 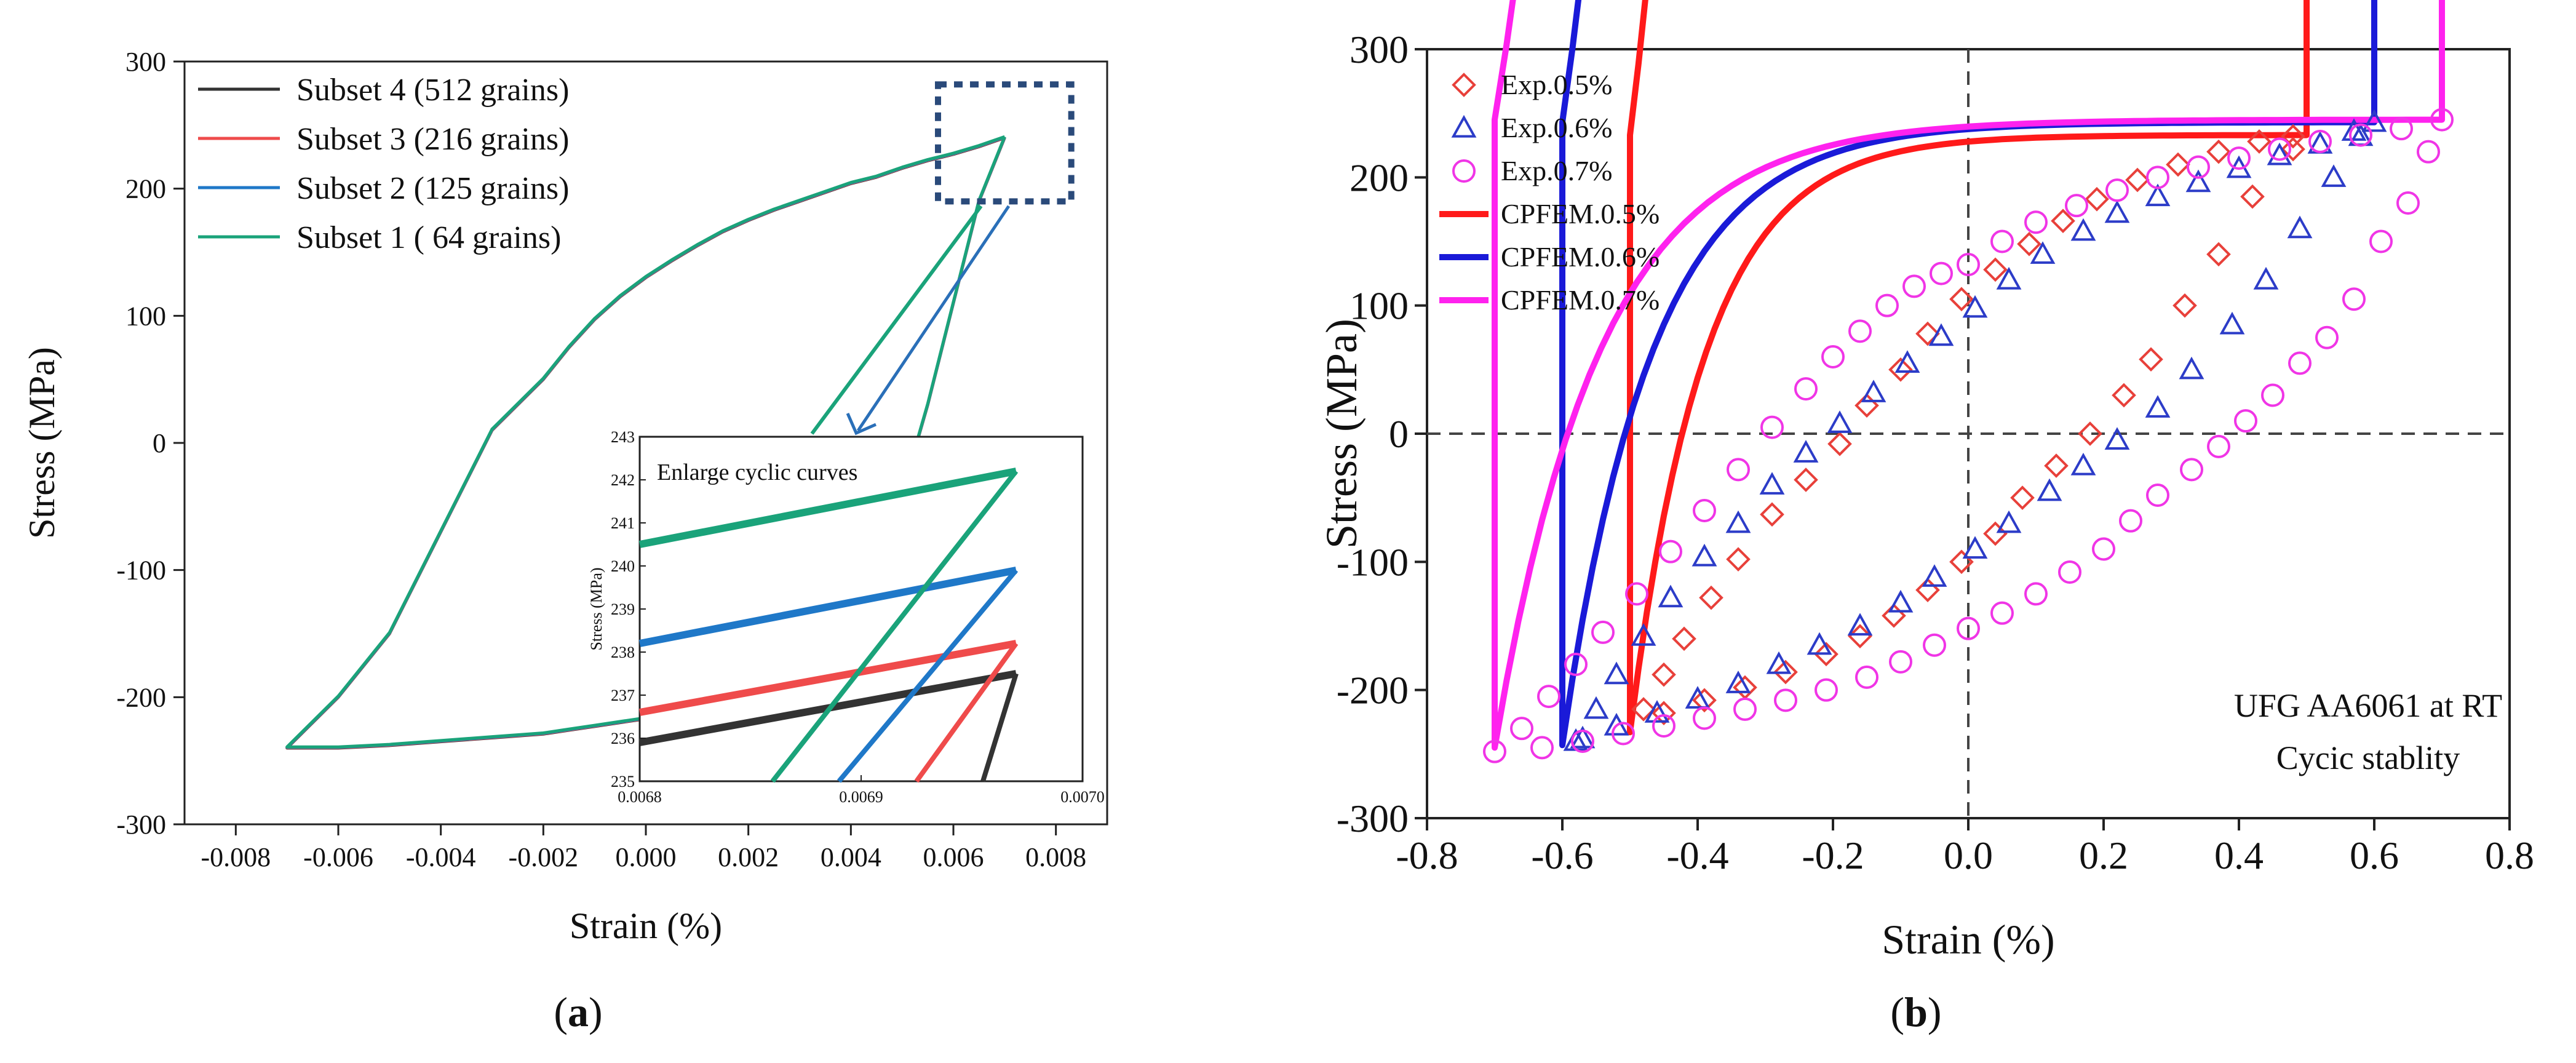 I want to click on panel-b-y-tick-label: 200, so click(x=1379, y=177).